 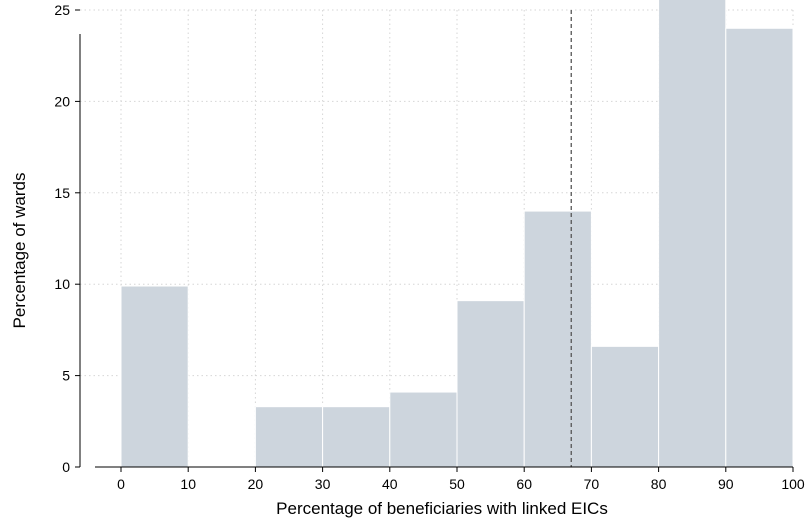 I want to click on x-tick-label: 20, so click(x=256, y=484).